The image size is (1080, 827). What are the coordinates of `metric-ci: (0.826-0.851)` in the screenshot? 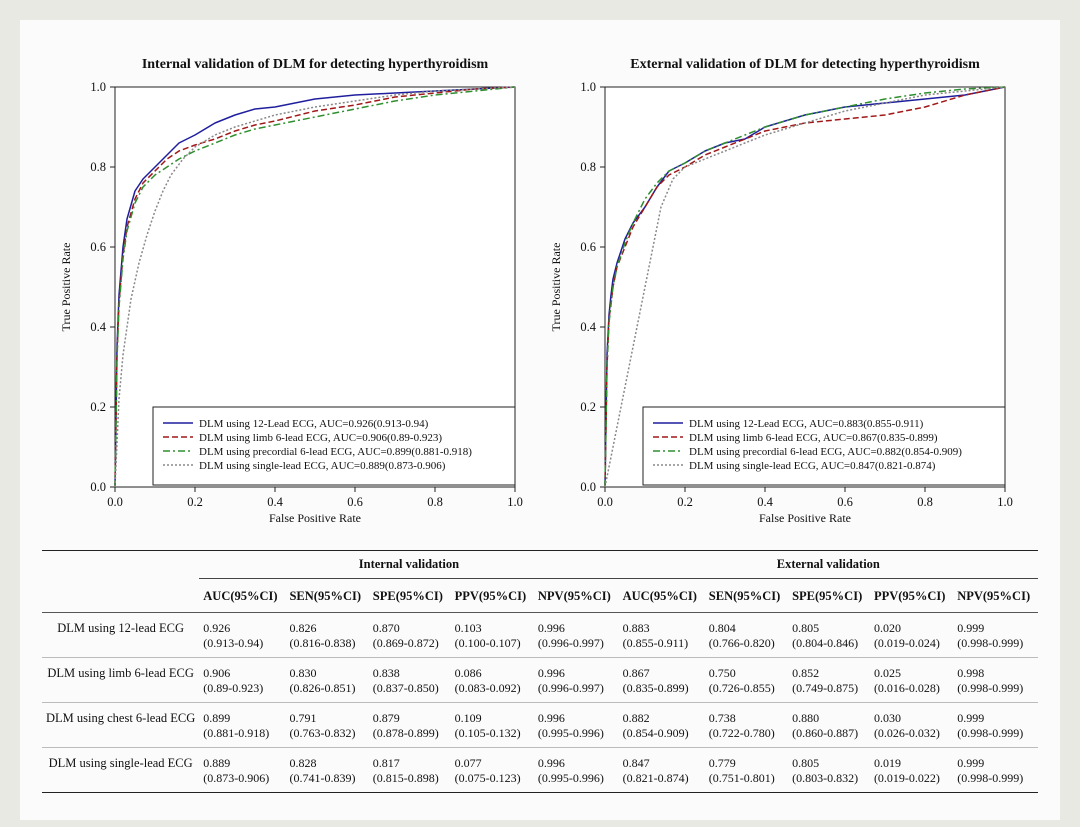 It's located at (322, 688).